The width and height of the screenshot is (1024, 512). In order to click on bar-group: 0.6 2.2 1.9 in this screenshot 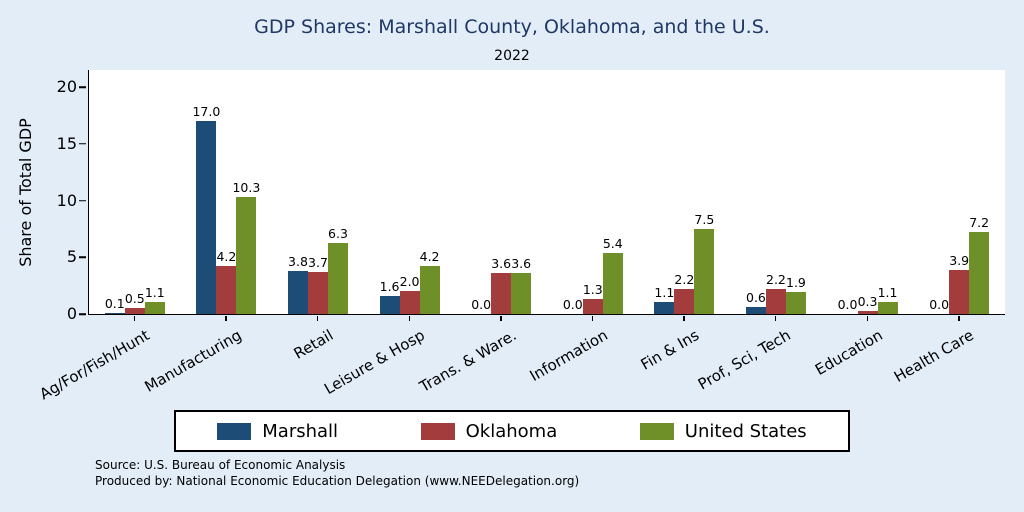, I will do `click(775, 192)`.